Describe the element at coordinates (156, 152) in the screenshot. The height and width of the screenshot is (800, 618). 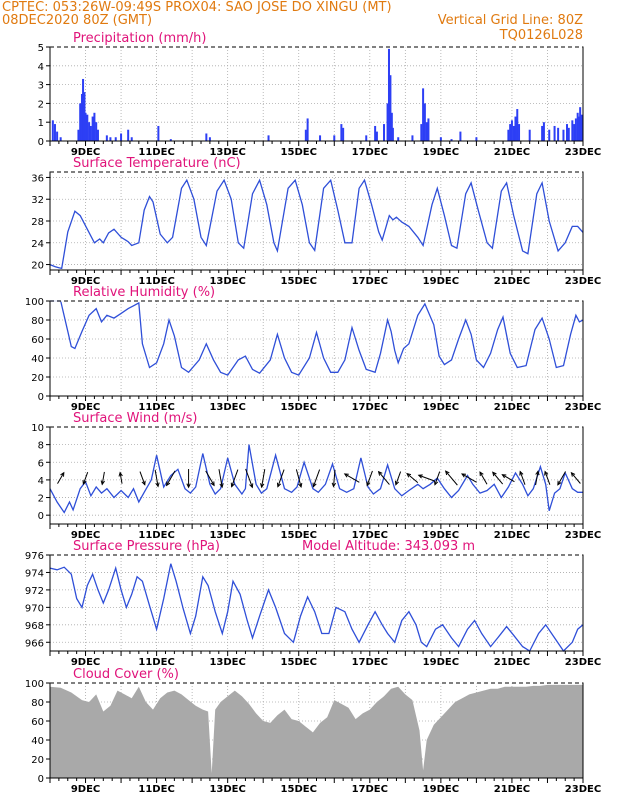
I see `x-tick-label: 11DEC` at that location.